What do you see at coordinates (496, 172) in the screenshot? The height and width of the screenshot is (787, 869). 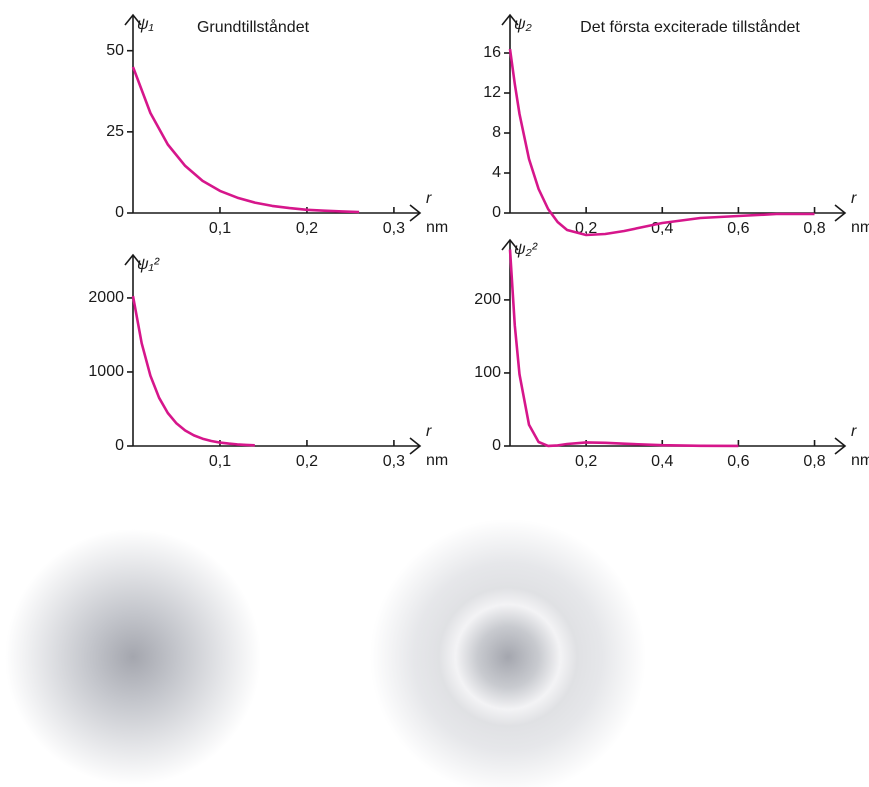 I see `y-tick-label: 4` at bounding box center [496, 172].